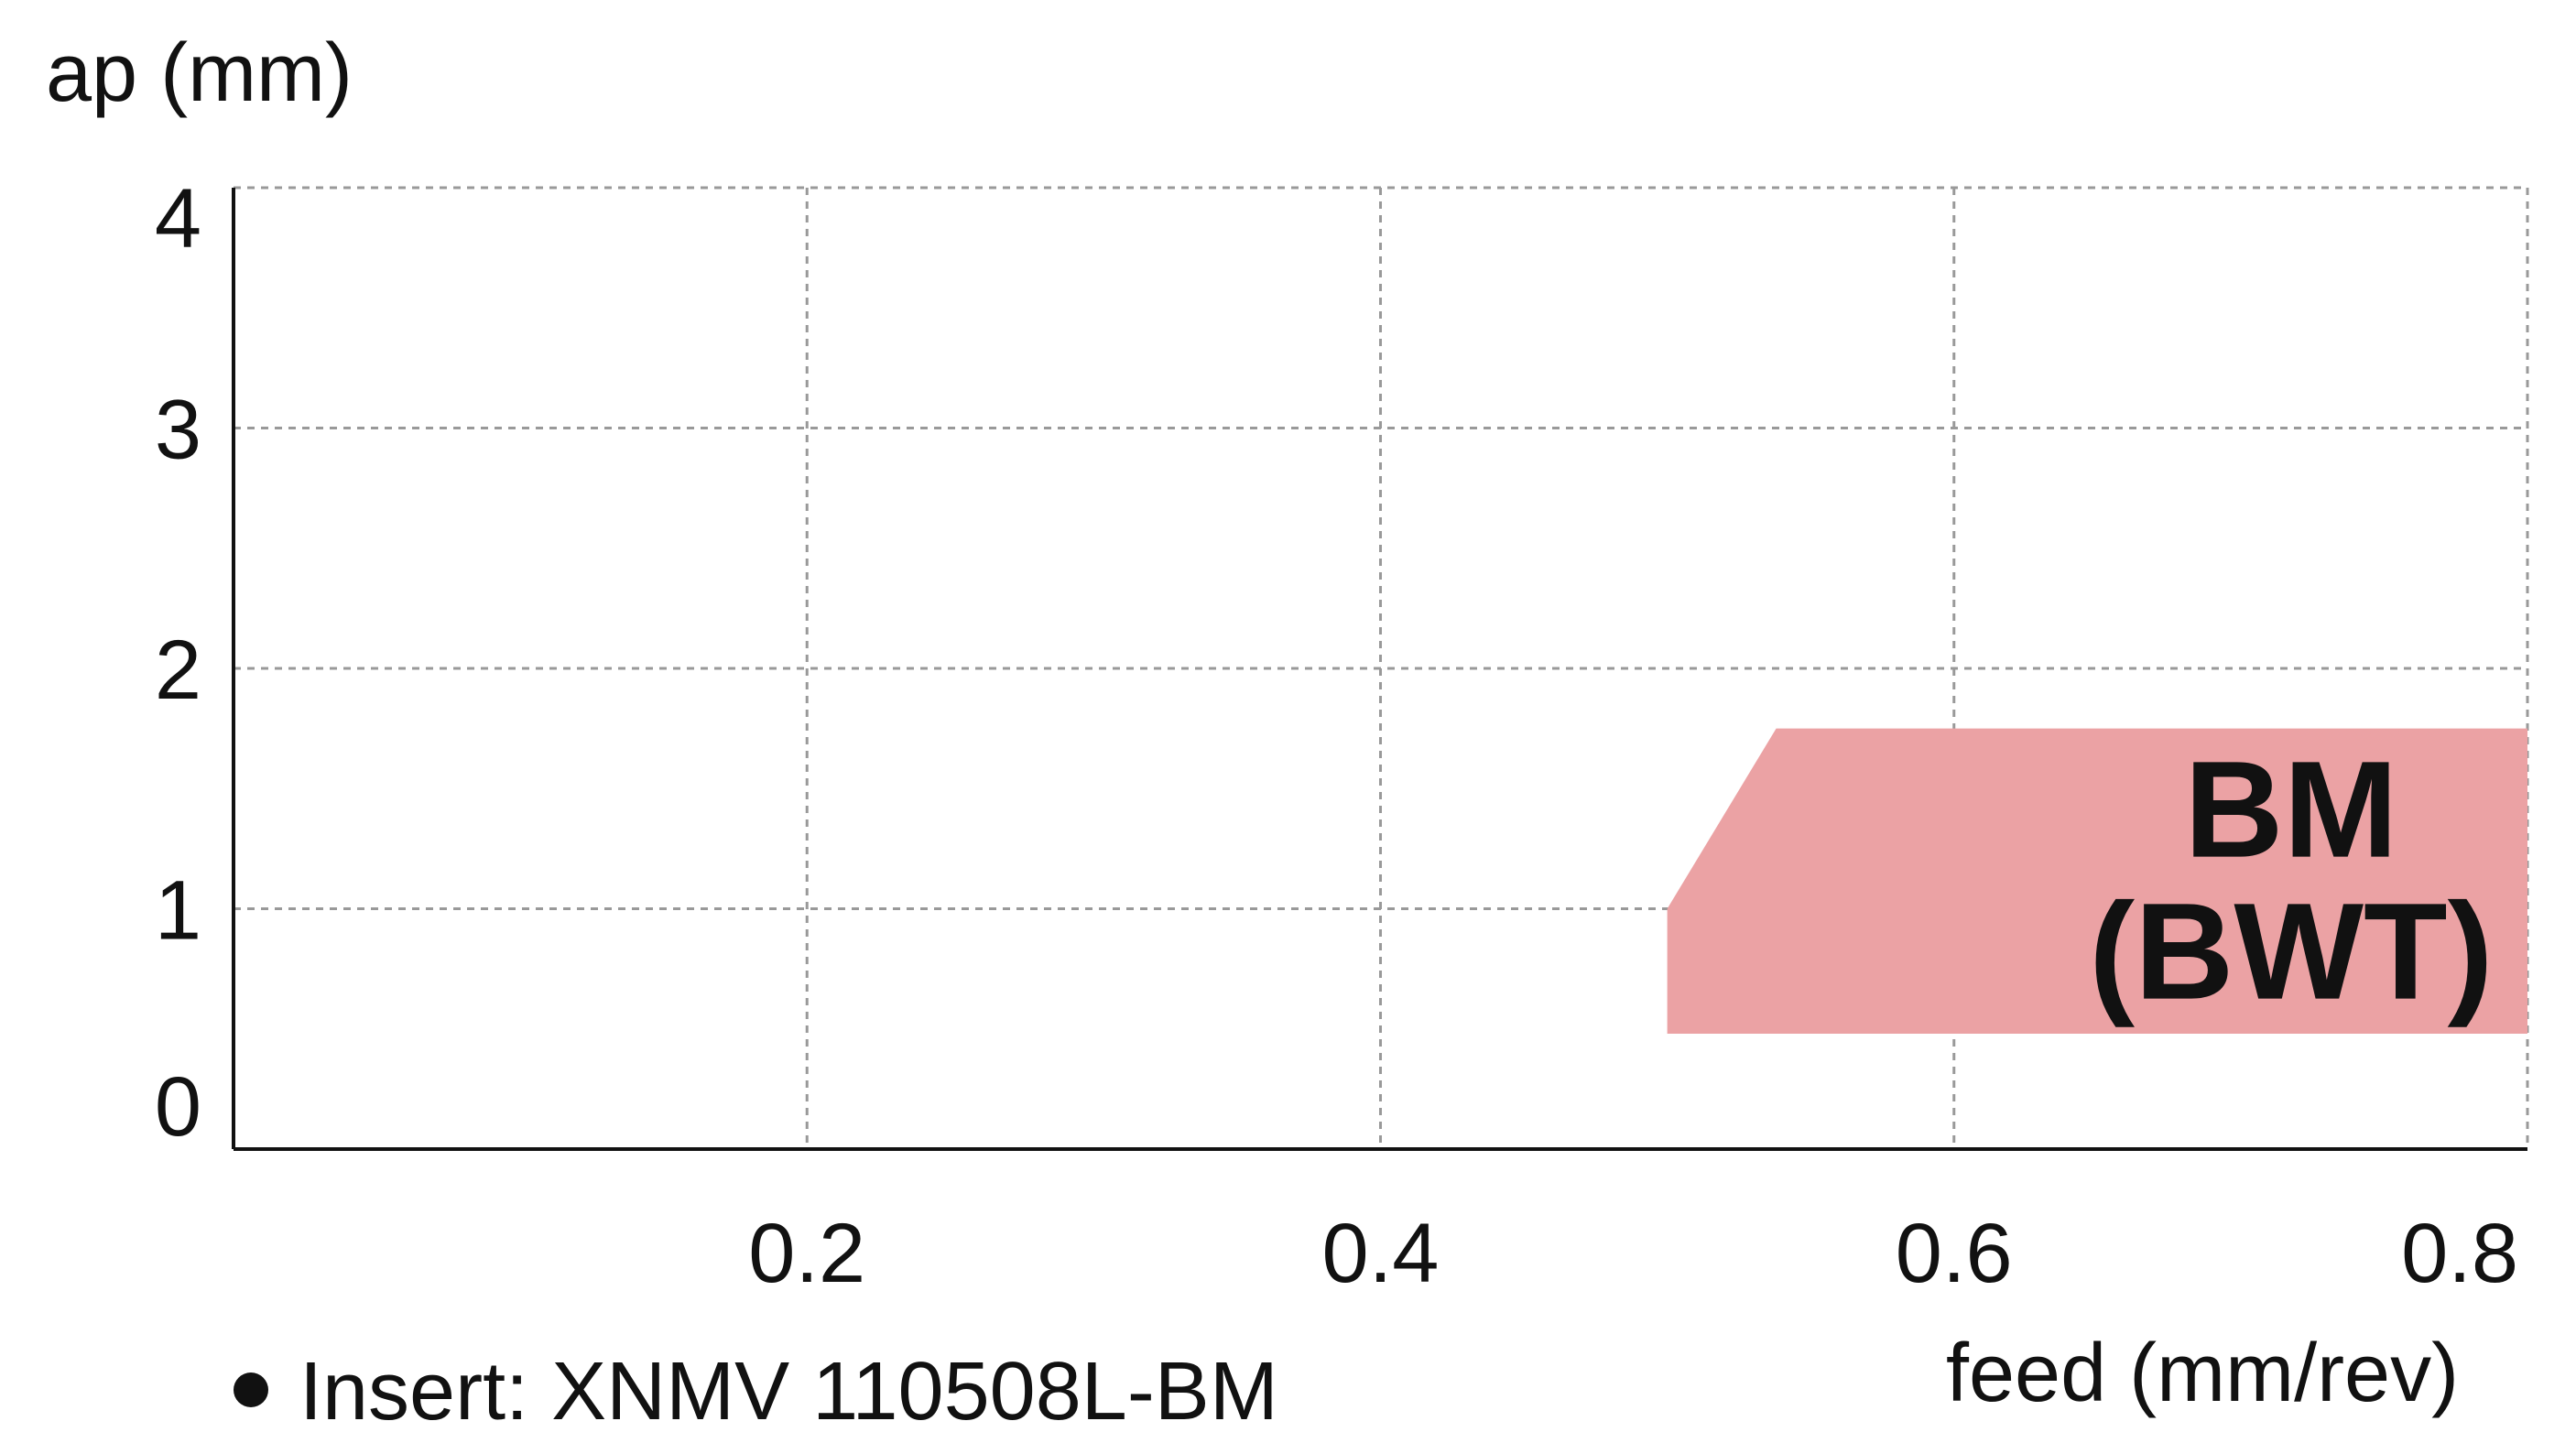  I want to click on x-tick-label-2: 0.6, so click(1954, 1253).